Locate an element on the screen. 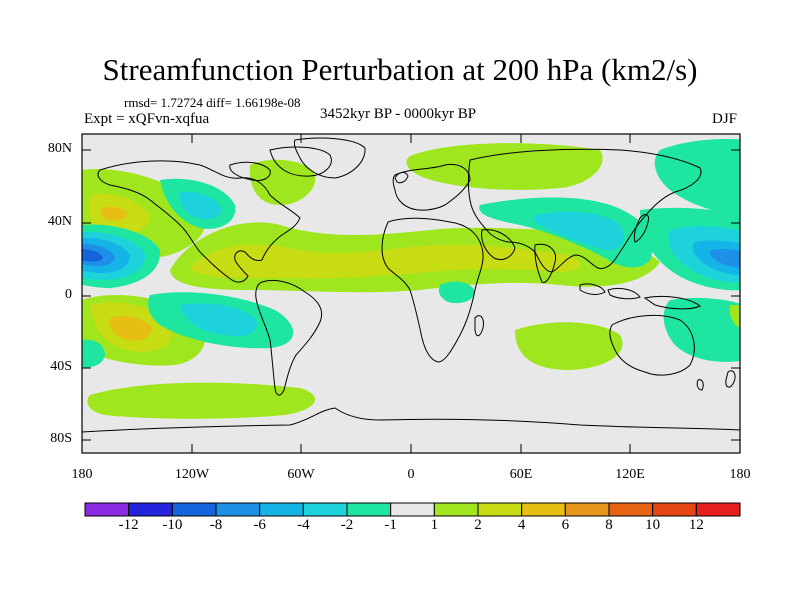  season-label: DJF is located at coordinates (725, 119).